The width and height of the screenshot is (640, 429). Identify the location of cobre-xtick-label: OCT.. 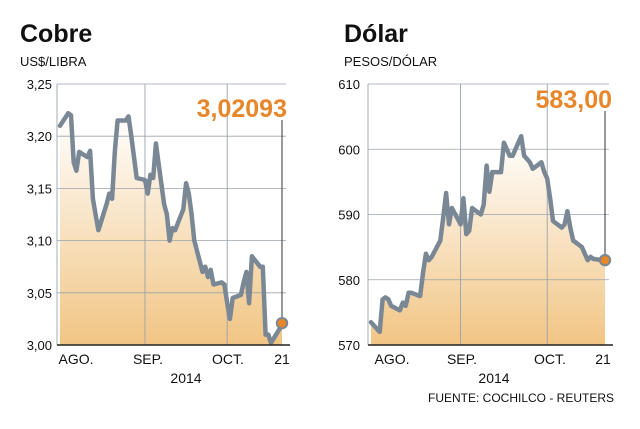
(228, 359).